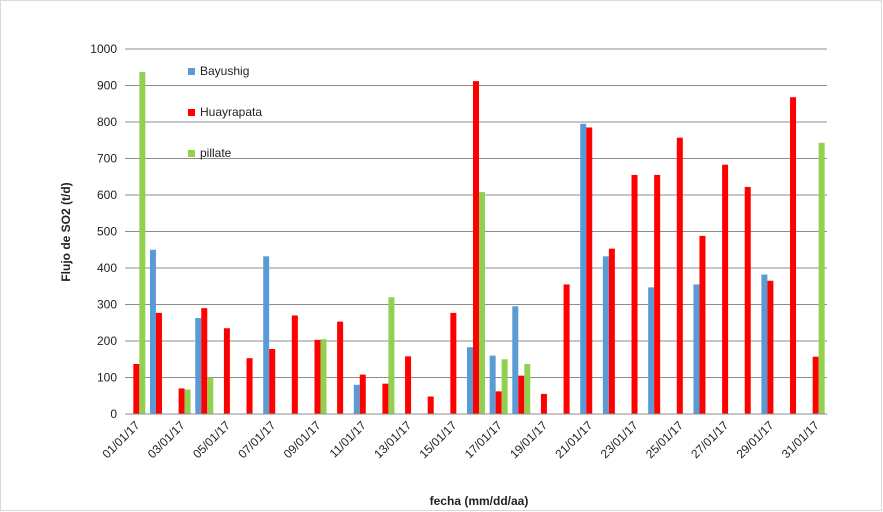 This screenshot has width=883, height=512. I want to click on y-tick-label: 600, so click(107, 195).